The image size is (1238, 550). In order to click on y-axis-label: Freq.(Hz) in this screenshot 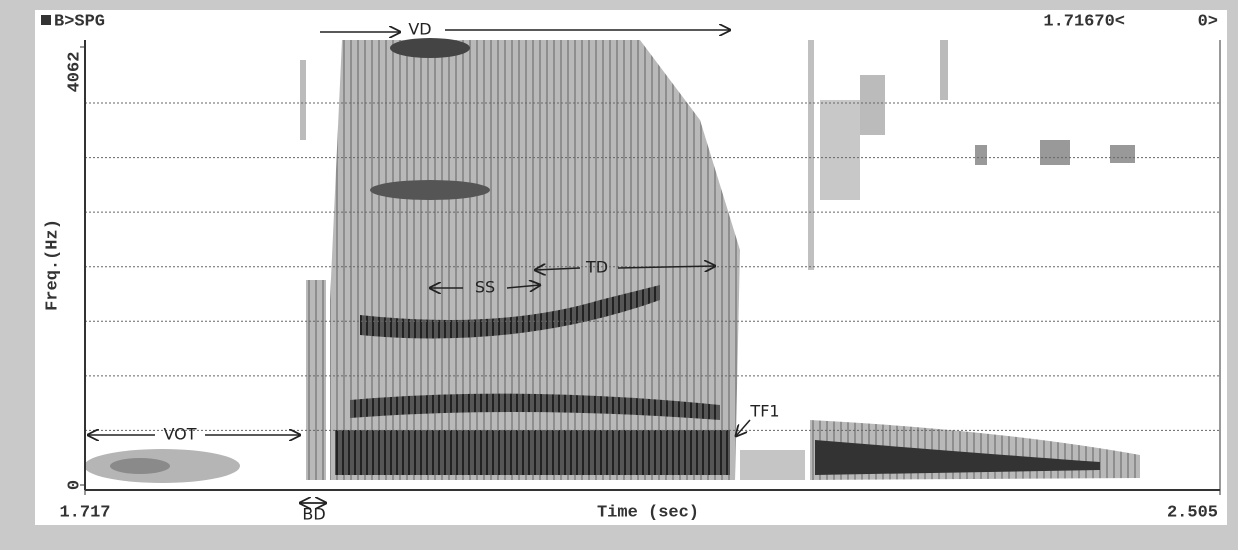, I will do `click(52, 265)`.